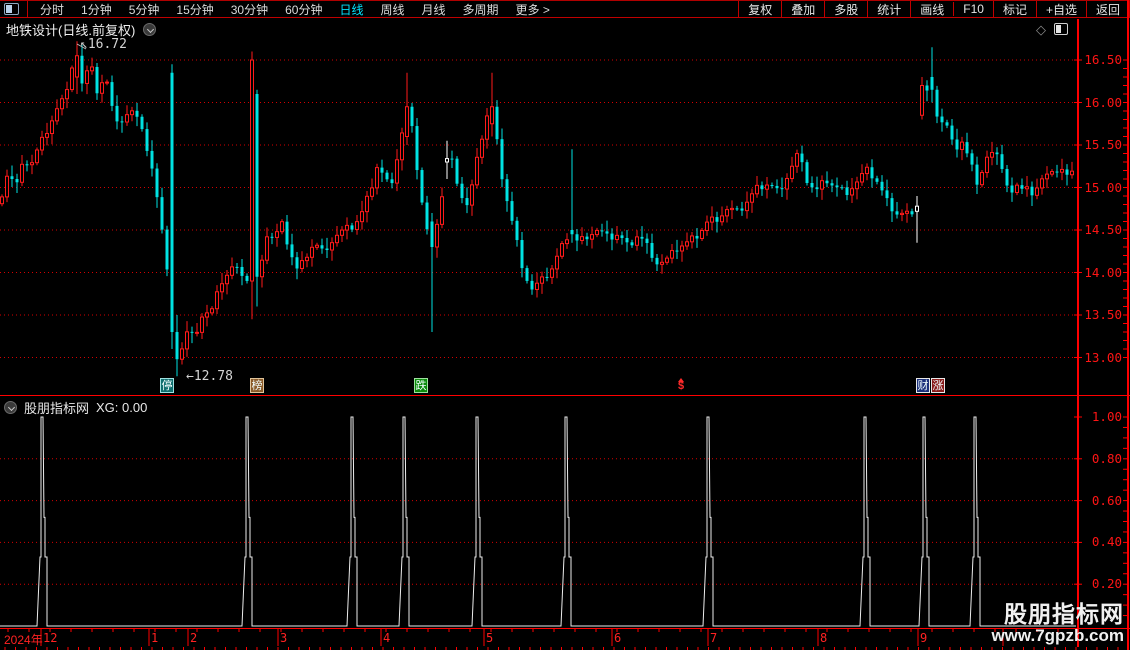 The height and width of the screenshot is (650, 1130). Describe the element at coordinates (1106, 500) in the screenshot. I see `indicator-tick-label: 0.60` at that location.